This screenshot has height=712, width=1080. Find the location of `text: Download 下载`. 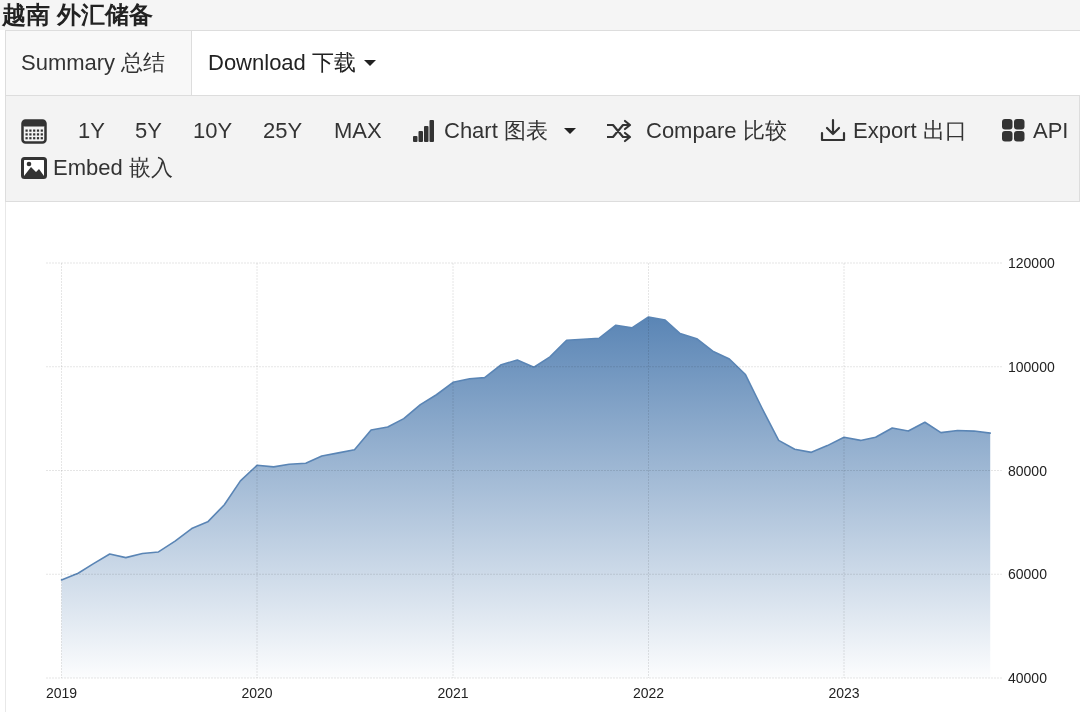

text: Download 下载 is located at coordinates (282, 63).